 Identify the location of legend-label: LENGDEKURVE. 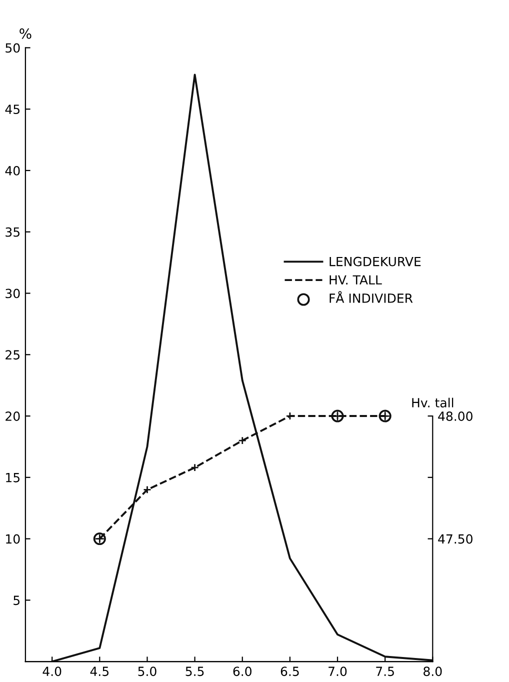
(375, 261).